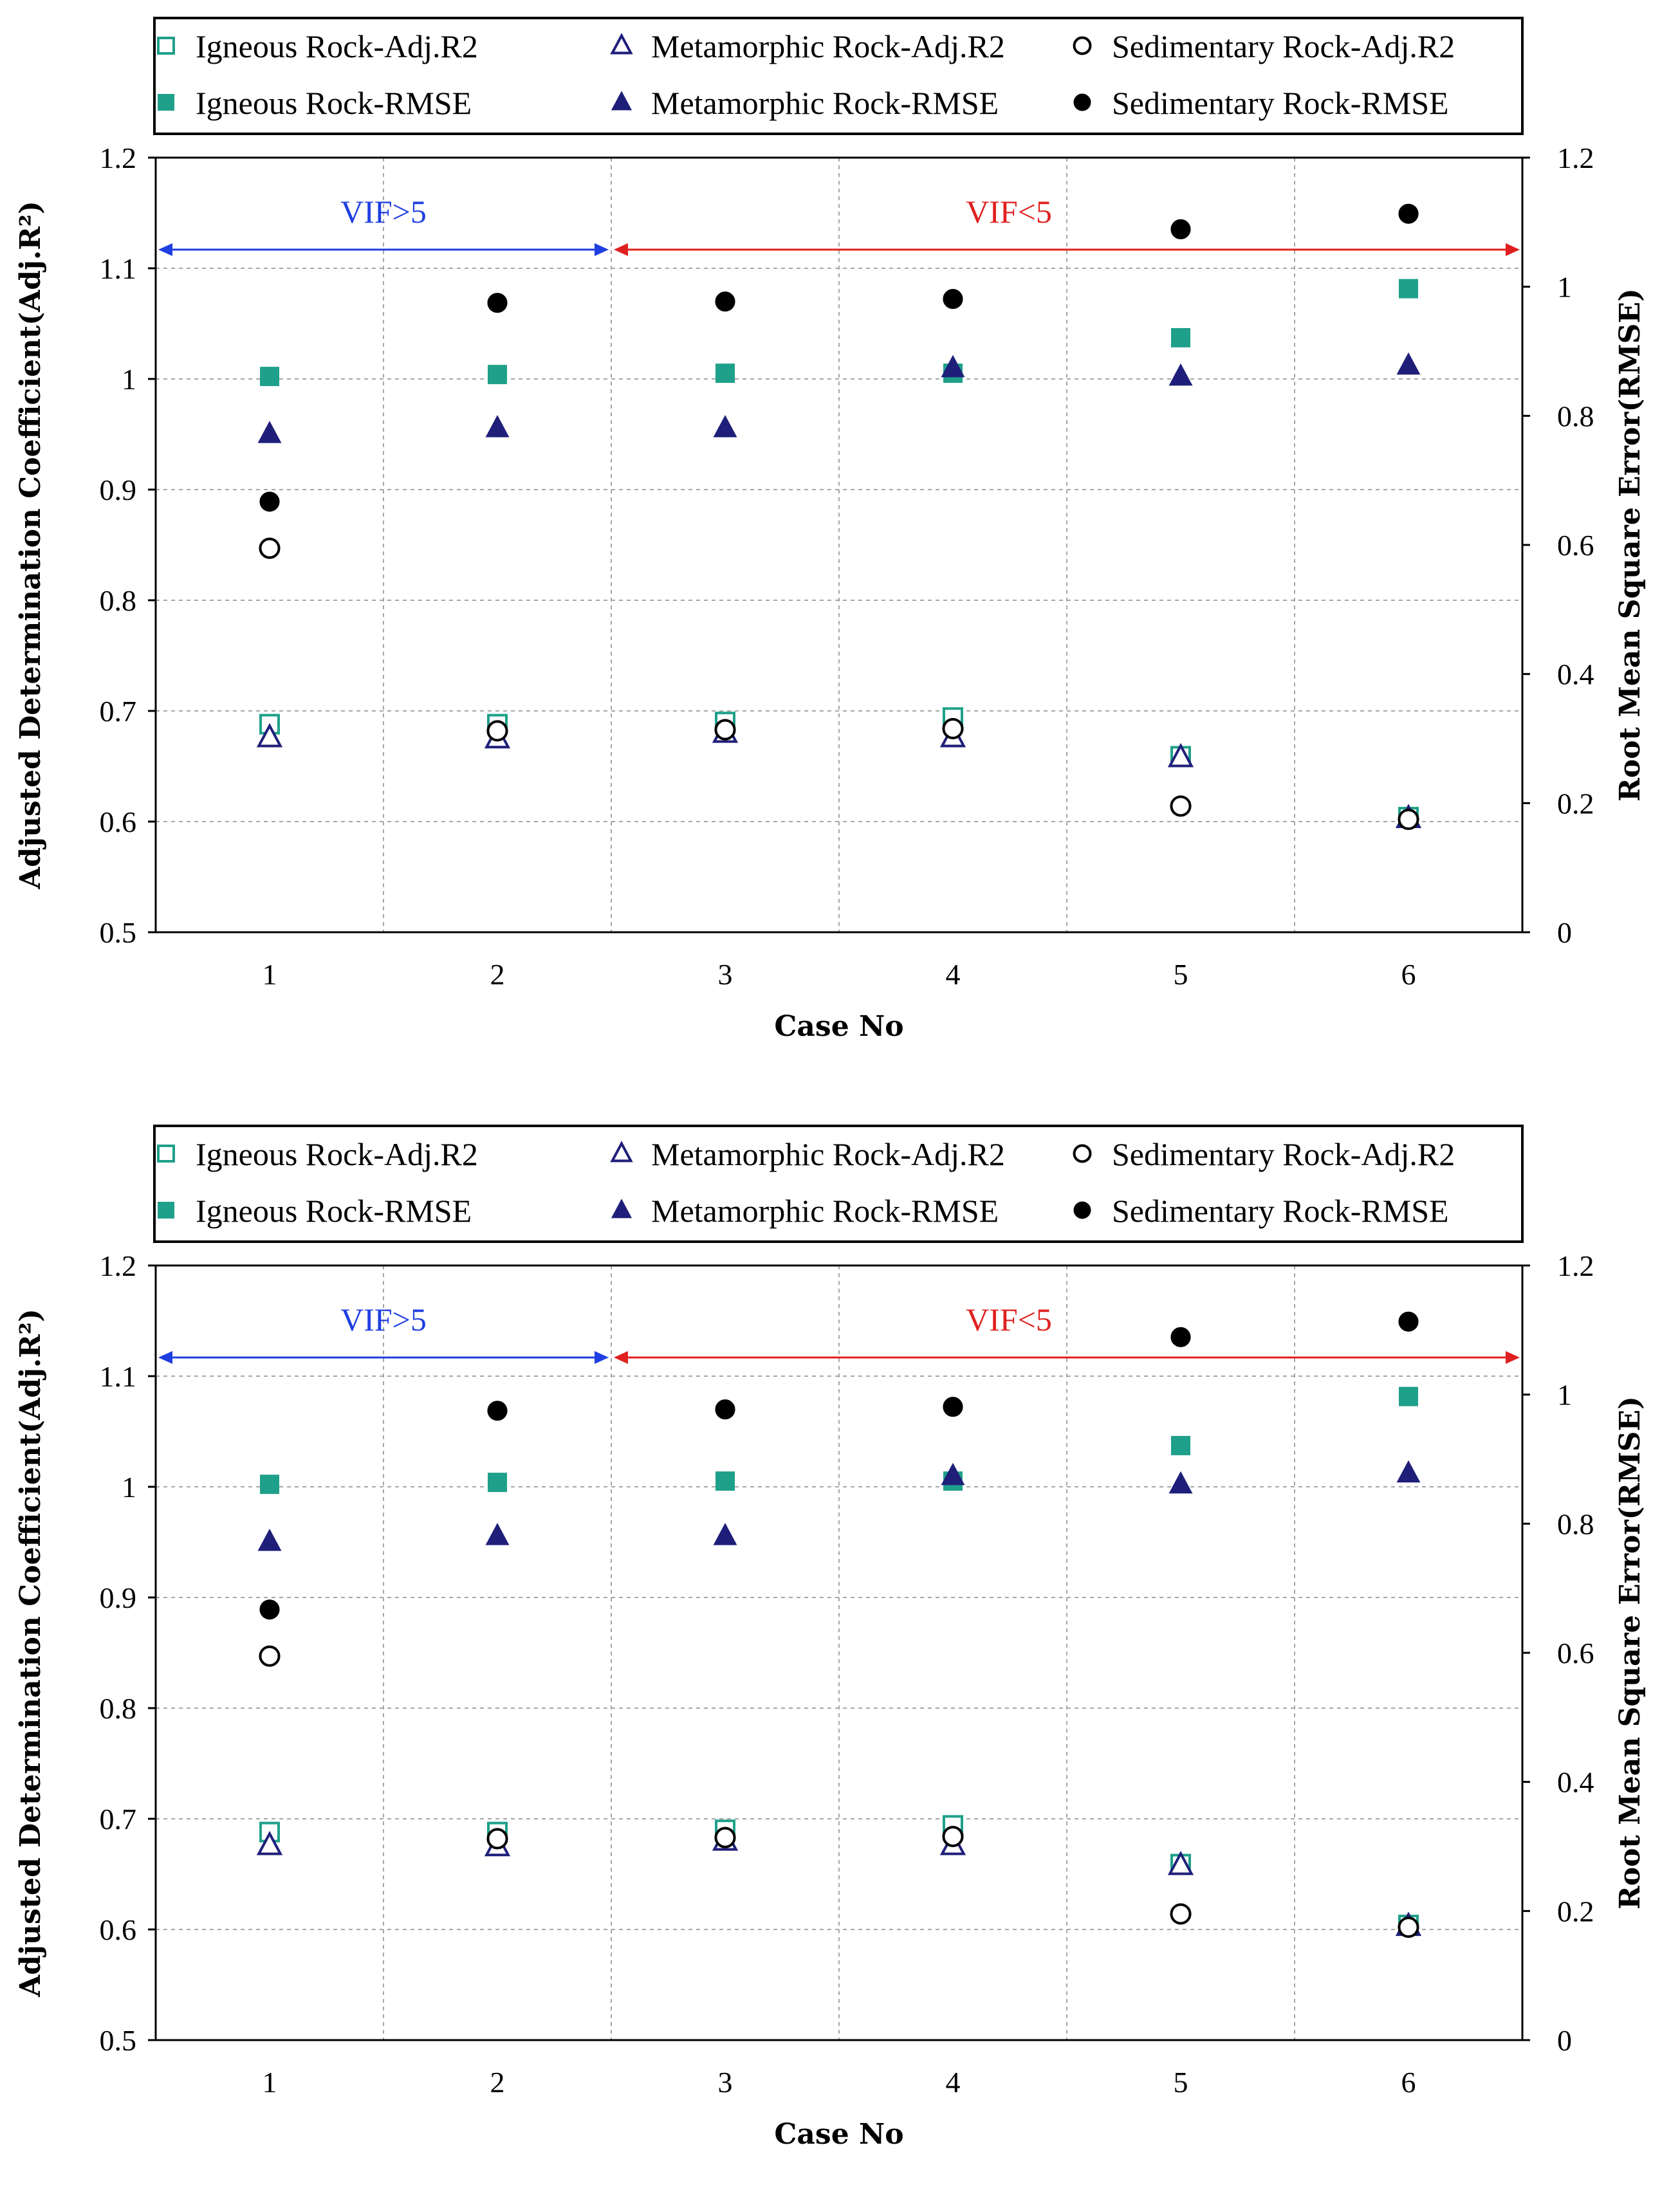 The width and height of the screenshot is (1680, 2190). What do you see at coordinates (119, 1376) in the screenshot?
I see `y-tick-label: 1.1` at bounding box center [119, 1376].